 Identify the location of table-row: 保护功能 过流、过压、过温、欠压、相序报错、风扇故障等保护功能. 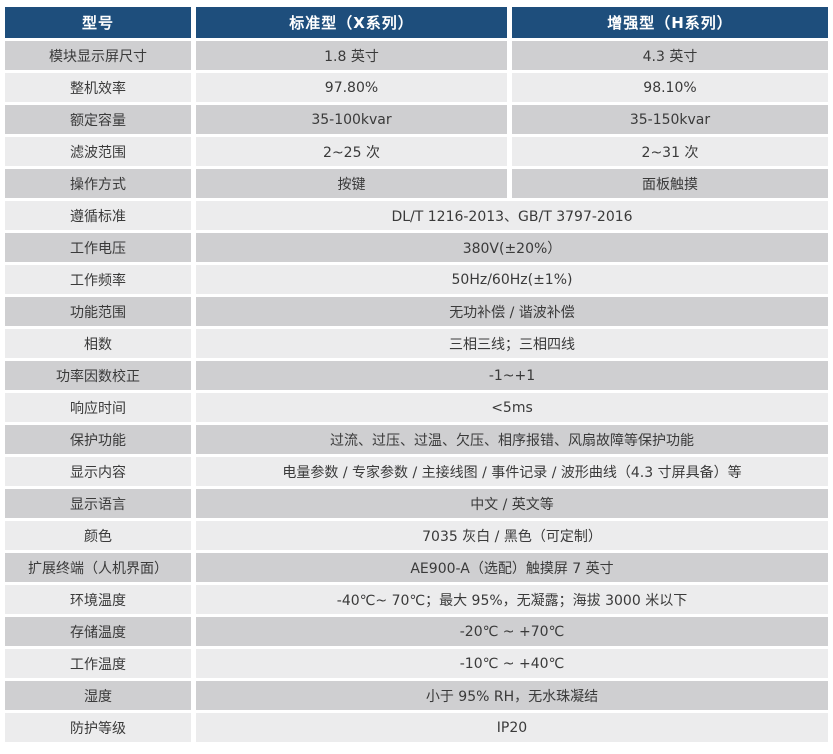
(416, 439).